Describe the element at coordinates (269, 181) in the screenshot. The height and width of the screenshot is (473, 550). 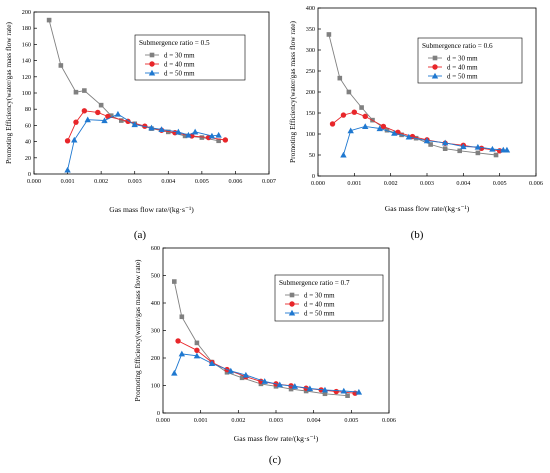
I see `x-tick-label: 0.007` at that location.